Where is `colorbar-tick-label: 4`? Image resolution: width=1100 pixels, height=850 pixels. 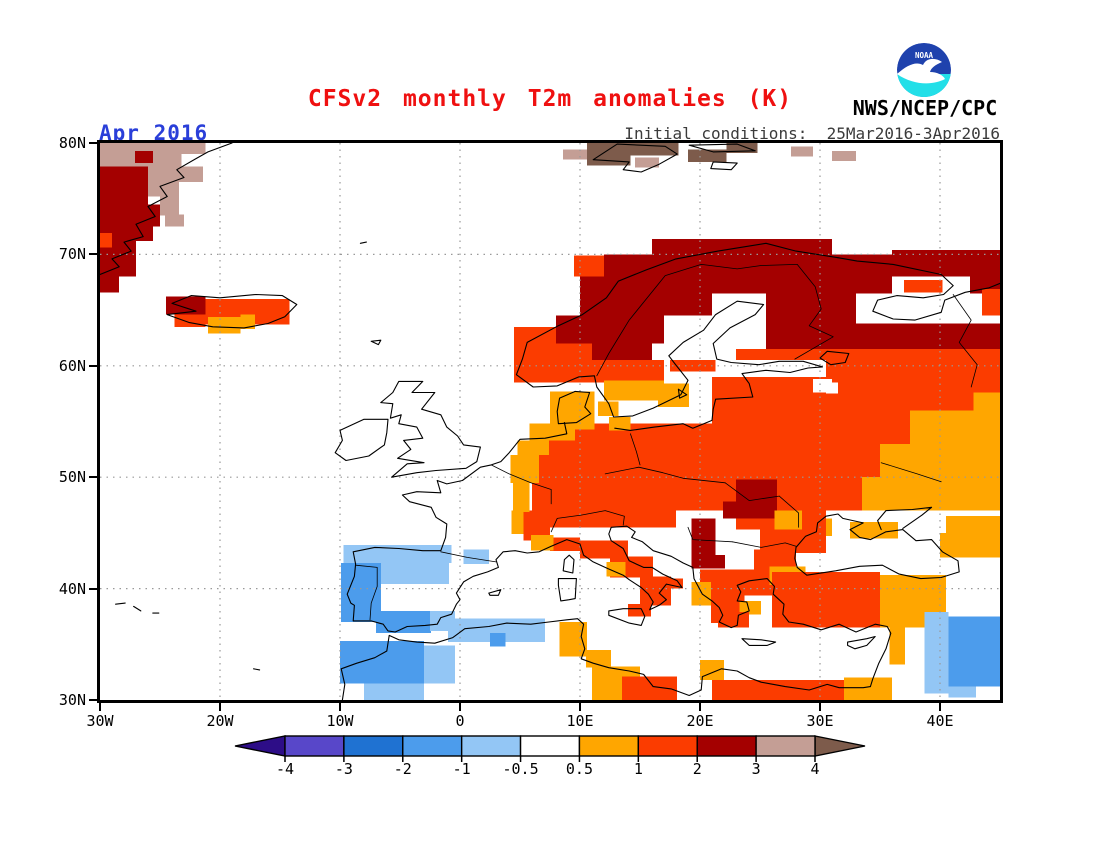
colorbar-tick-label: 4 is located at coordinates (815, 769).